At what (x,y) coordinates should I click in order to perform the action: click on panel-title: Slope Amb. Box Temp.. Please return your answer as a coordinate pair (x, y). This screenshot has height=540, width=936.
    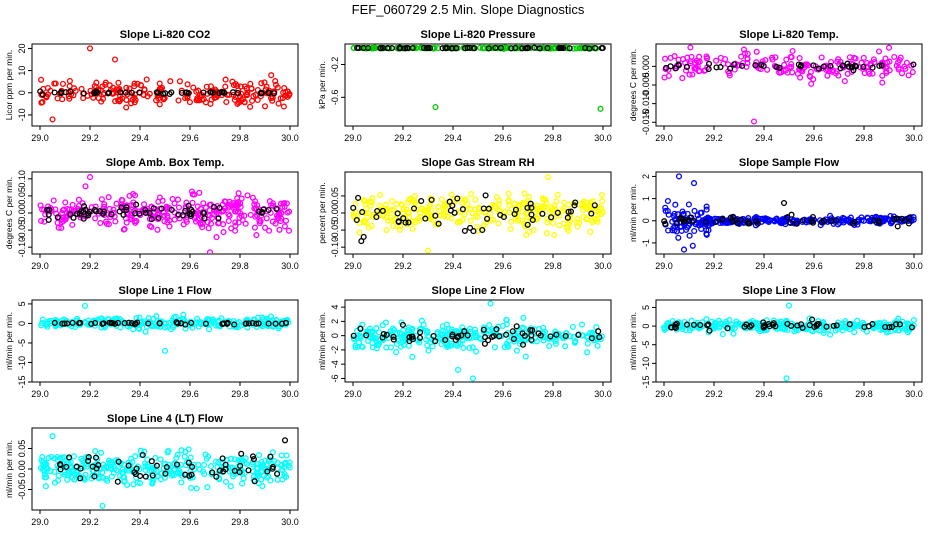
    Looking at the image, I should click on (165, 163).